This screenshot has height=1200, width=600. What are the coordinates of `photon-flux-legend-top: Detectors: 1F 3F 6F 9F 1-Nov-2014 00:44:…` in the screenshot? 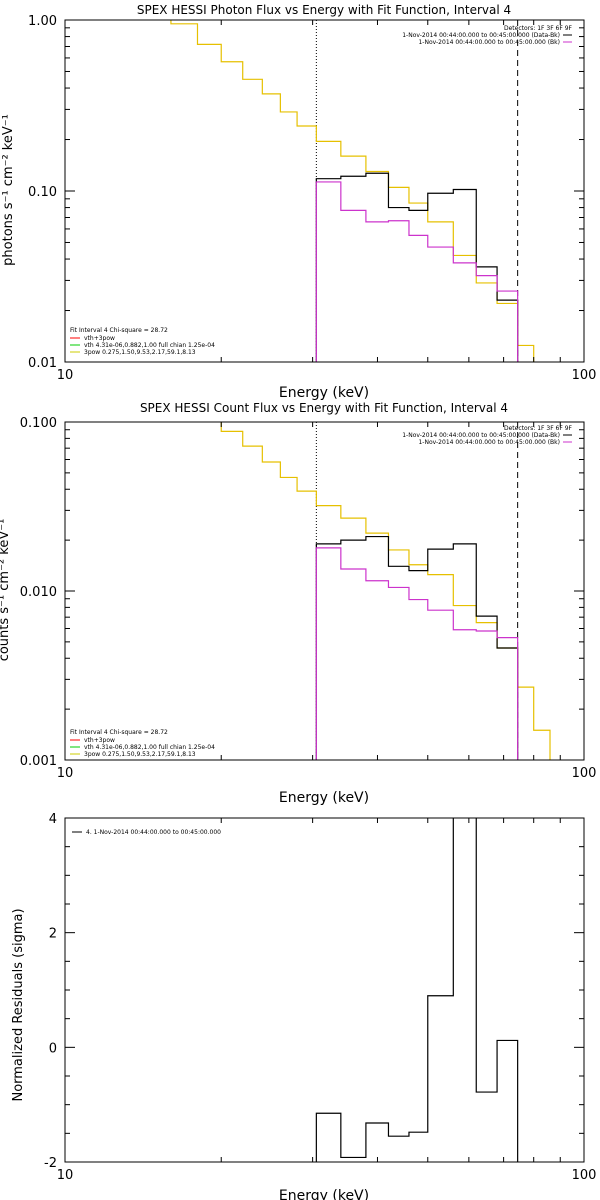 It's located at (487, 35).